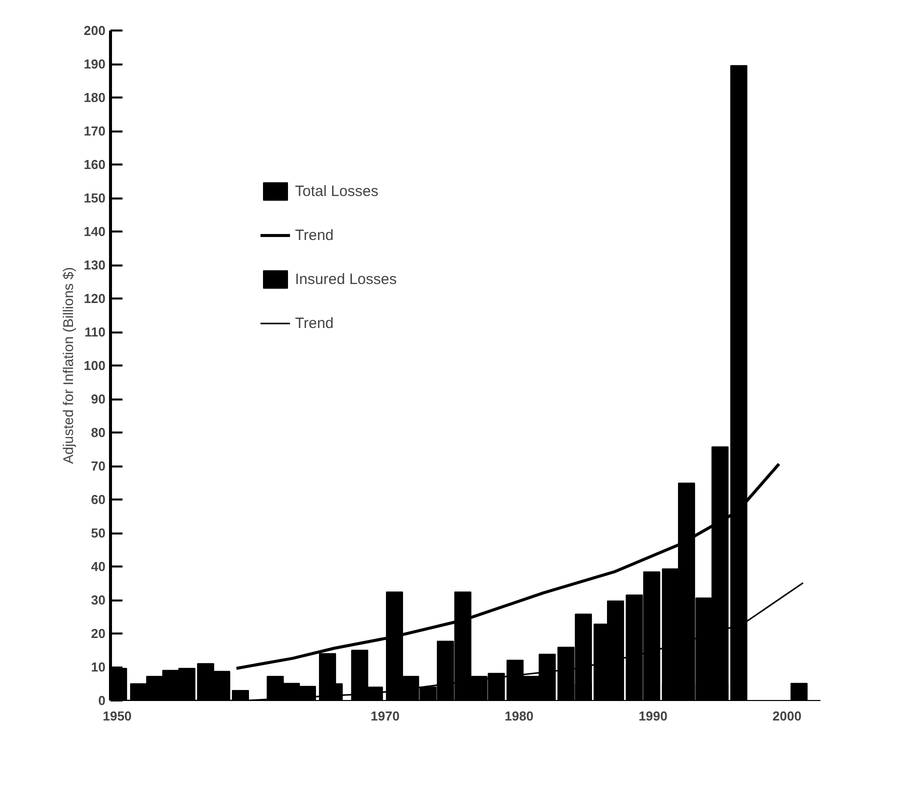 This screenshot has width=899, height=810. Describe the element at coordinates (98, 600) in the screenshot. I see `y-tick-label: 30` at that location.